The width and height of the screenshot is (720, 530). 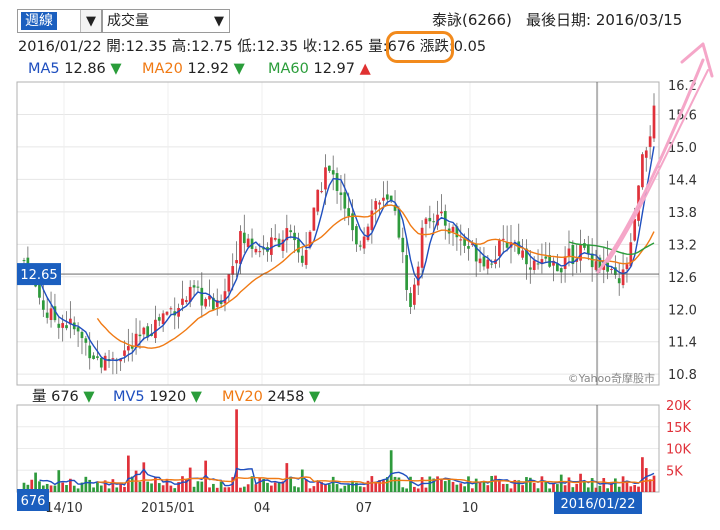 I want to click on price-tick-label: 11.4, so click(x=682, y=343).